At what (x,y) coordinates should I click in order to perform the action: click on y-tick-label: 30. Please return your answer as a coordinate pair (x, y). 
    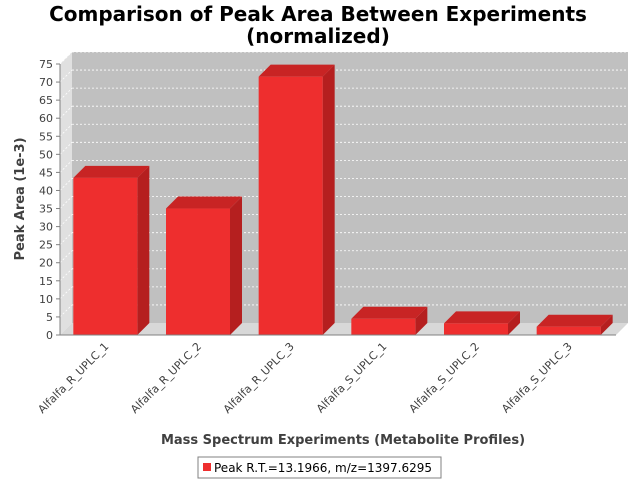
    Looking at the image, I should click on (46, 227).